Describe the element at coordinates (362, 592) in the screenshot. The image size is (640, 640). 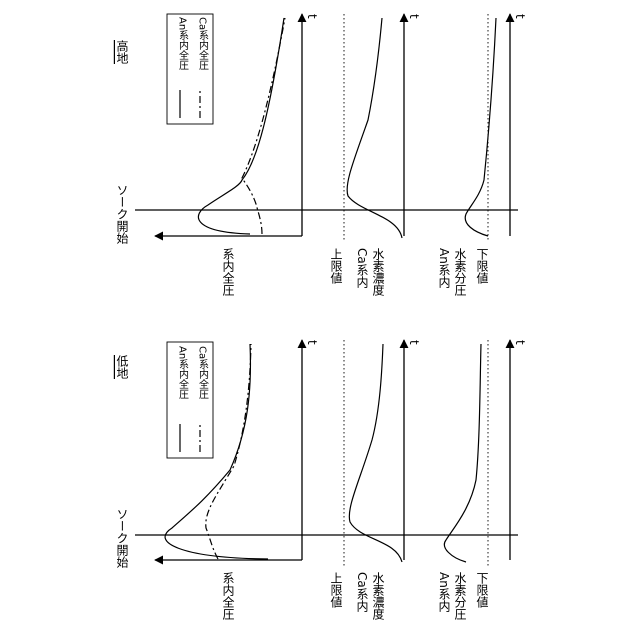
I see `ca-h2-label-low-1: Ca系内` at that location.